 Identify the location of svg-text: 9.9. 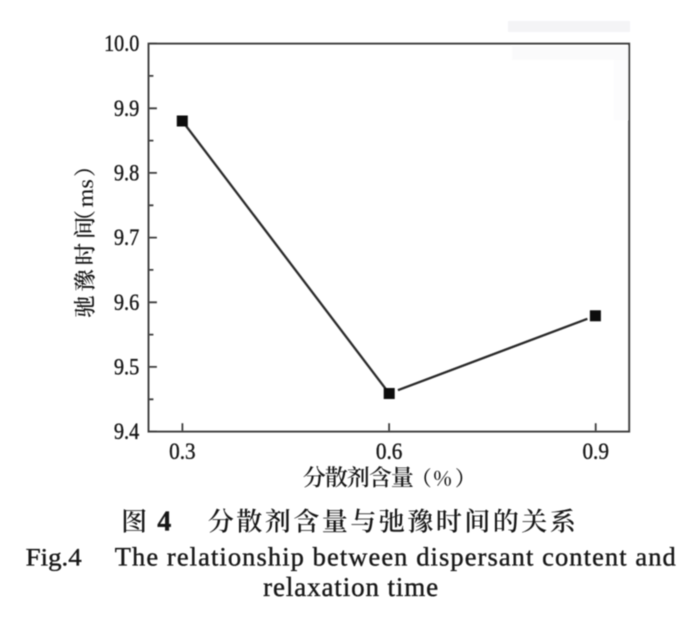
(126, 108).